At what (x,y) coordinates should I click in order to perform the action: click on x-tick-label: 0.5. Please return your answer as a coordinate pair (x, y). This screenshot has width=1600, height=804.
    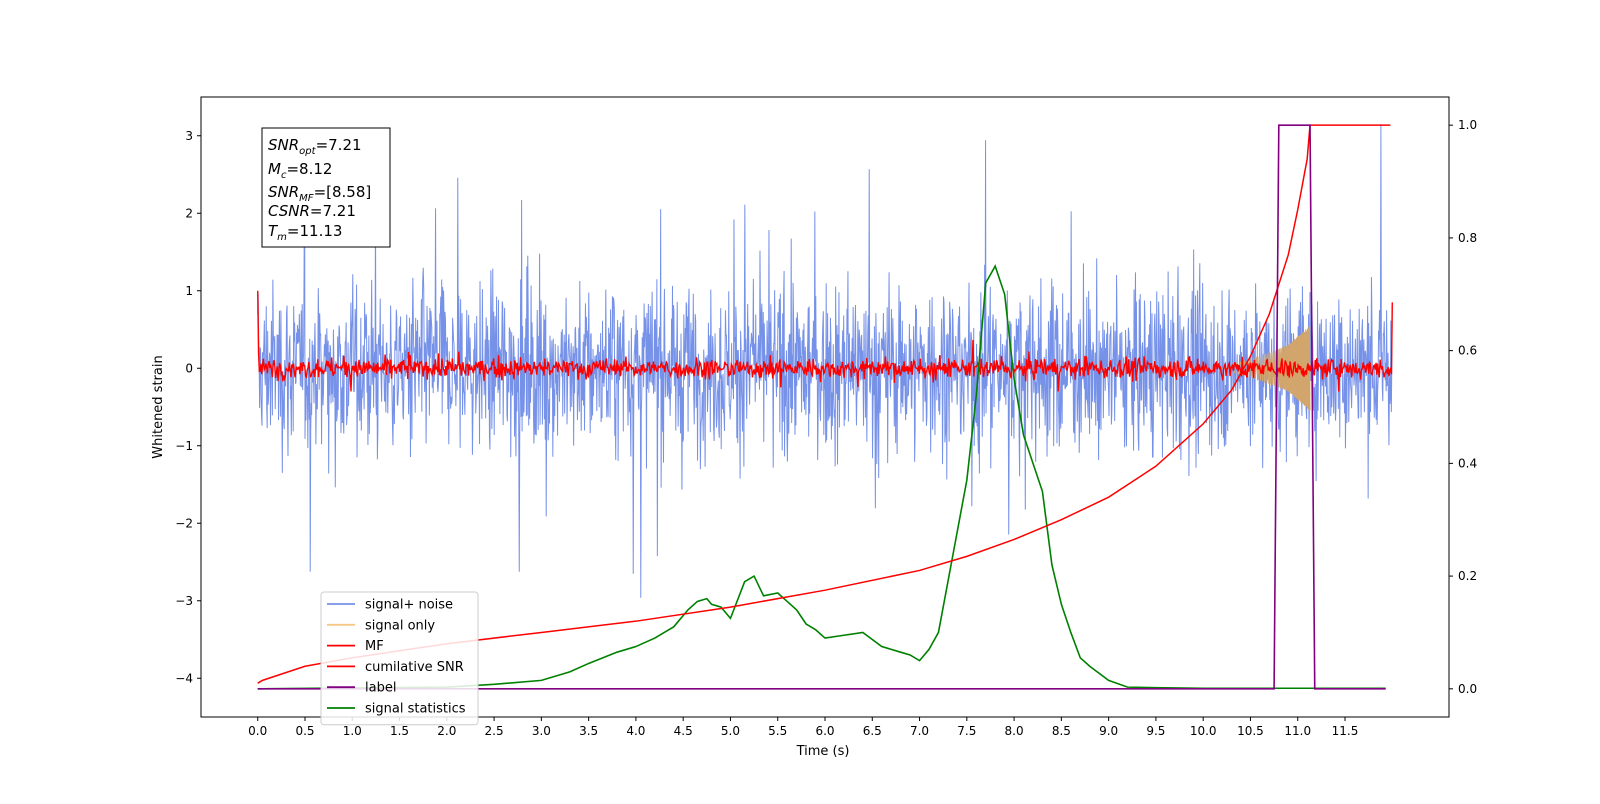
    Looking at the image, I should click on (304, 731).